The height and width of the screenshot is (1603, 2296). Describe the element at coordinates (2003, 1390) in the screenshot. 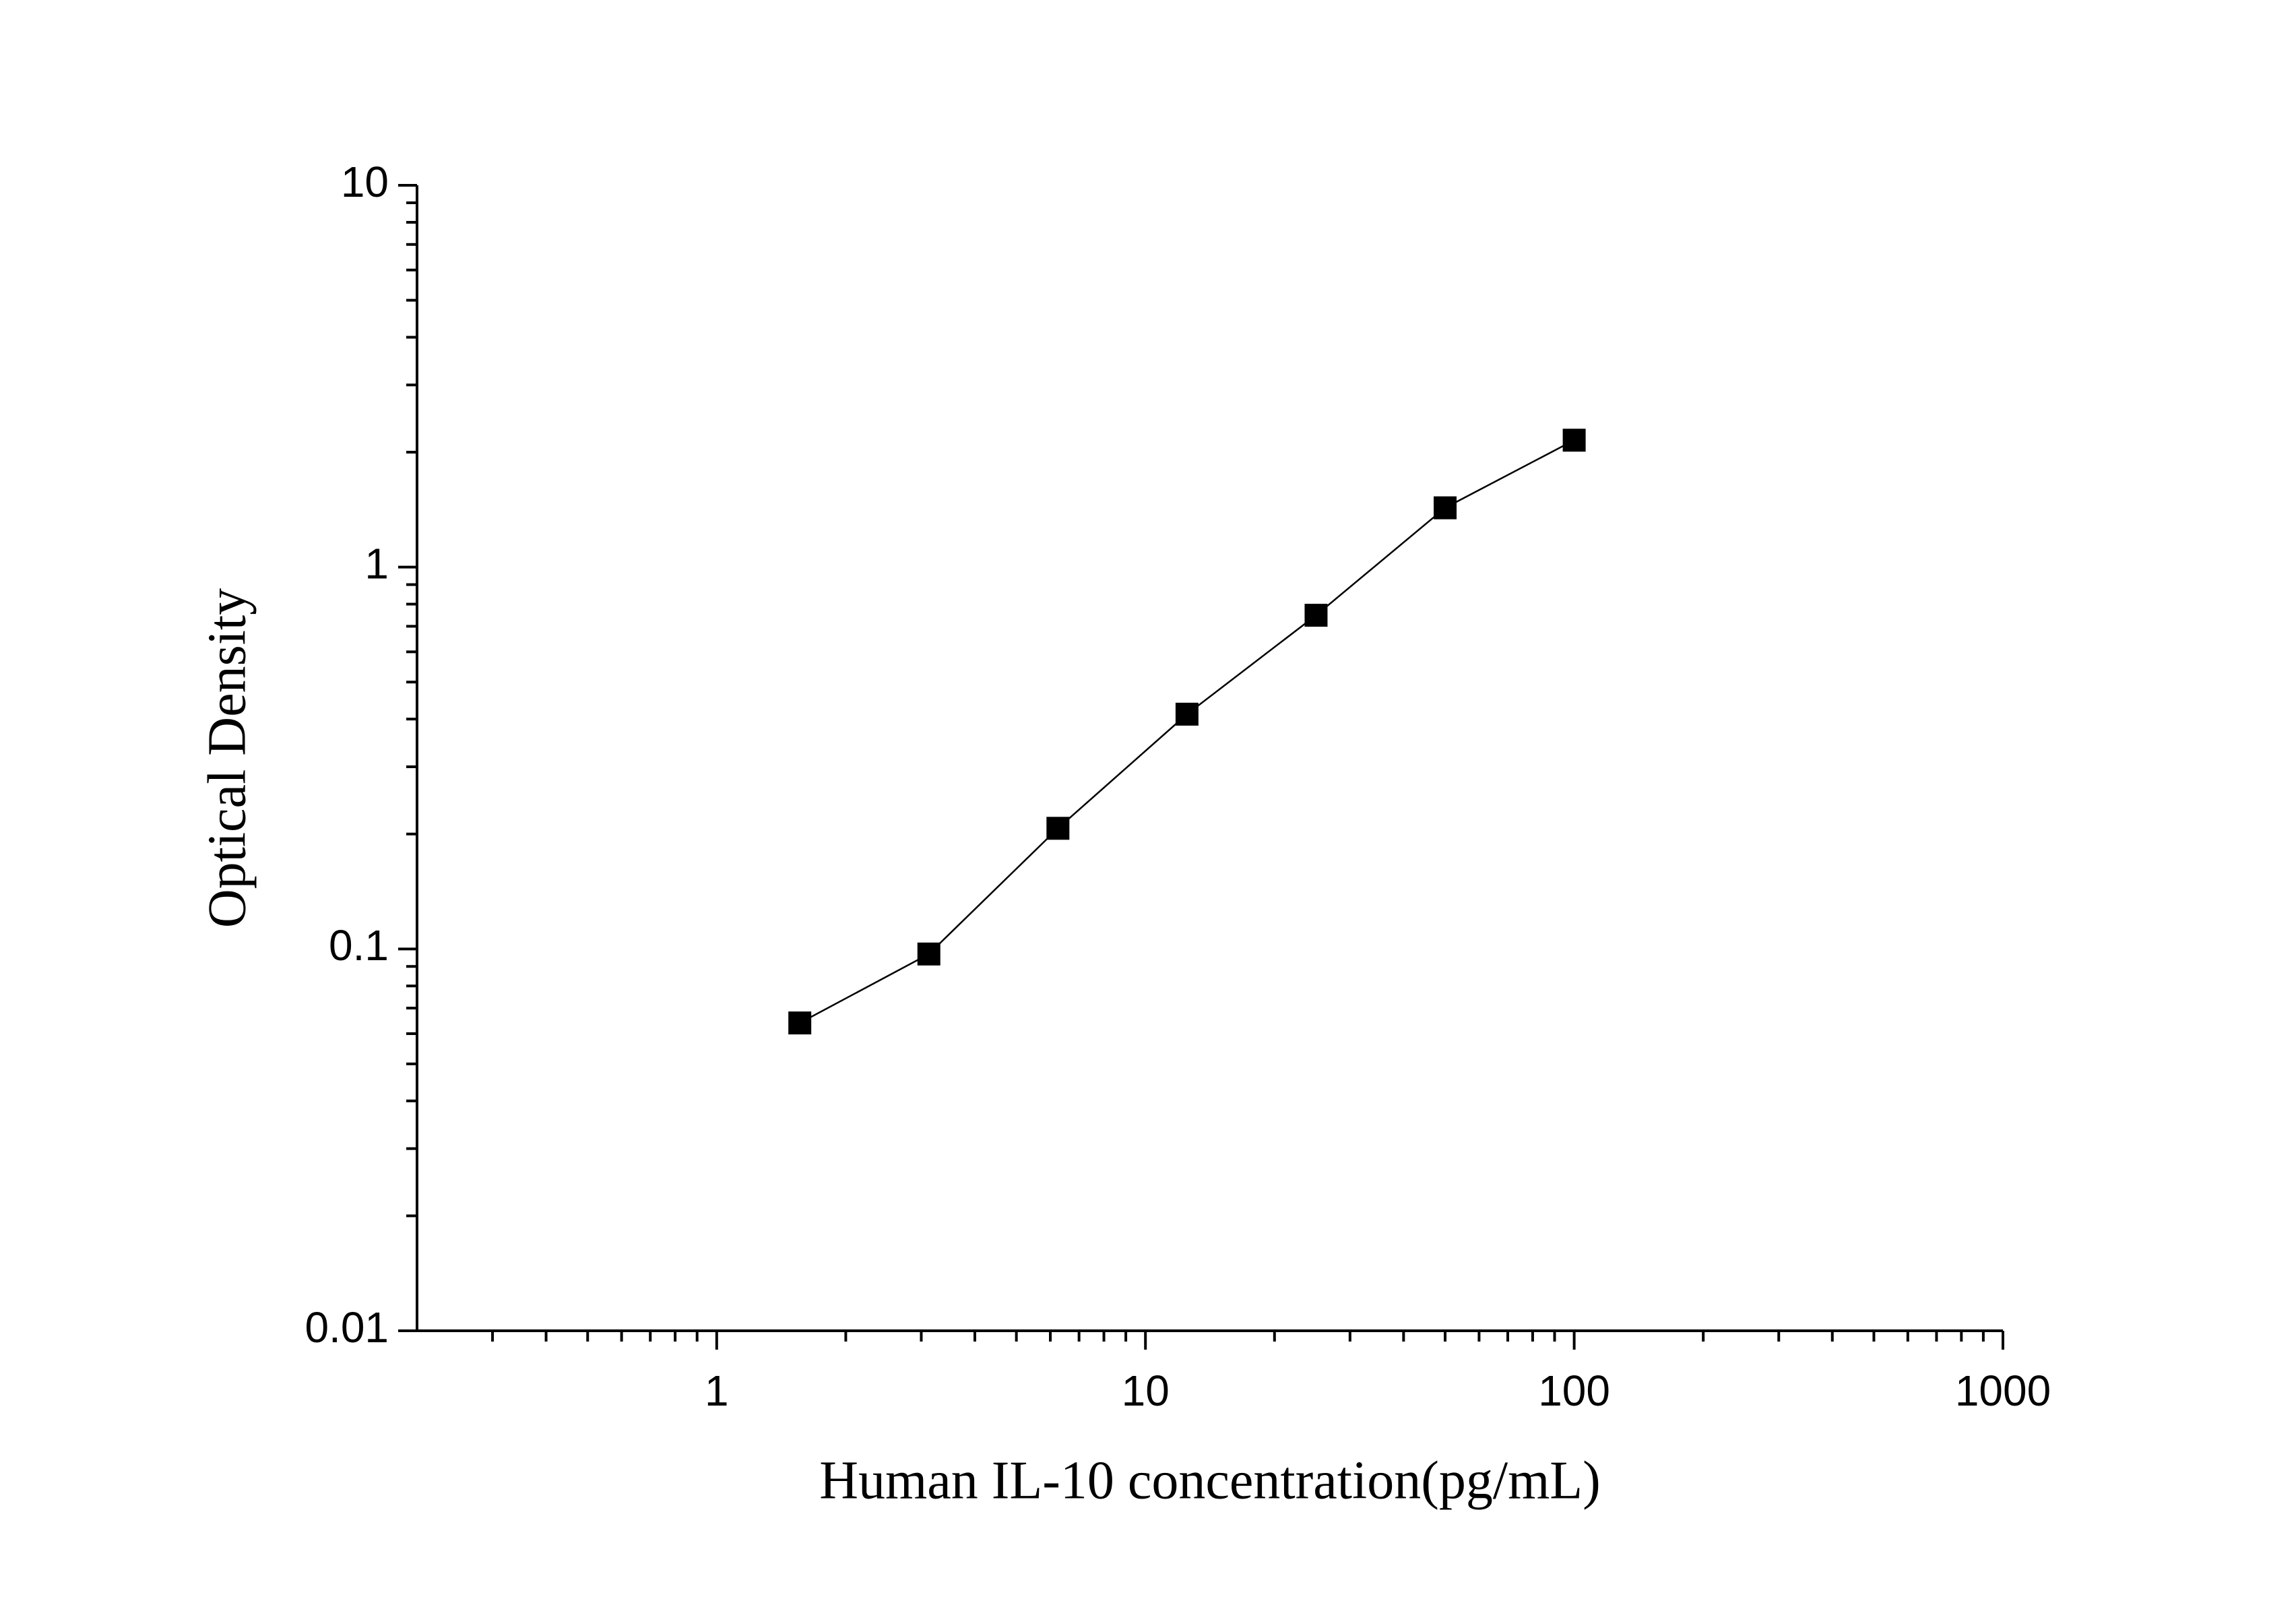

I see `x-tick-label: 1000` at that location.